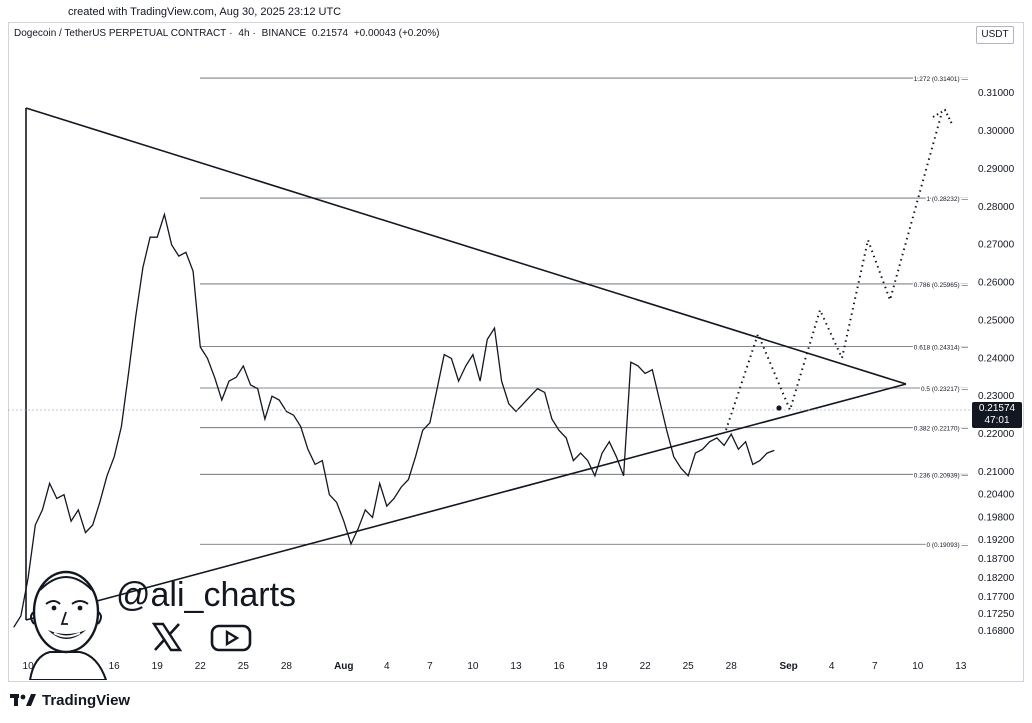 The height and width of the screenshot is (723, 1032). Describe the element at coordinates (996, 320) in the screenshot. I see `y-axis-tick-label: 0.25000` at that location.